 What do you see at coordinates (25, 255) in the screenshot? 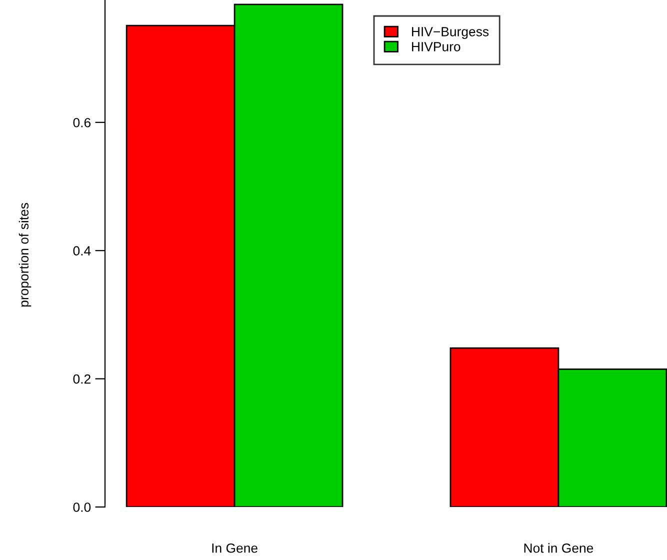
I see `y-axis-title: proportion of sites` at bounding box center [25, 255].